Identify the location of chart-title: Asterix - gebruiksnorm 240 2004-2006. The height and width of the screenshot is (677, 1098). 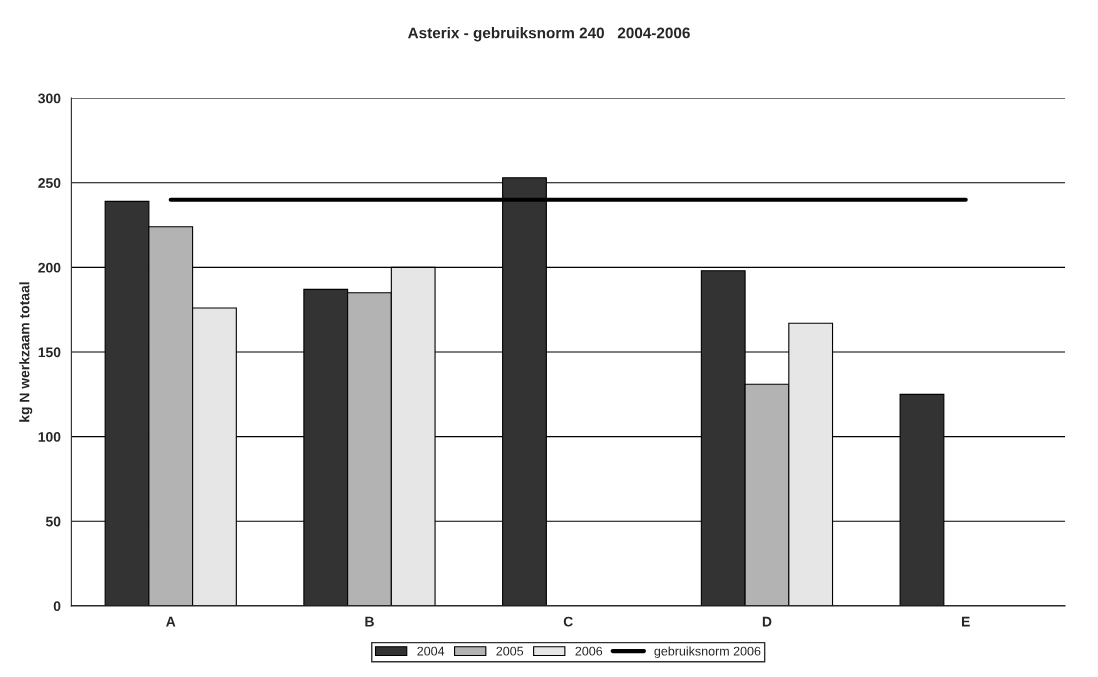
(549, 34).